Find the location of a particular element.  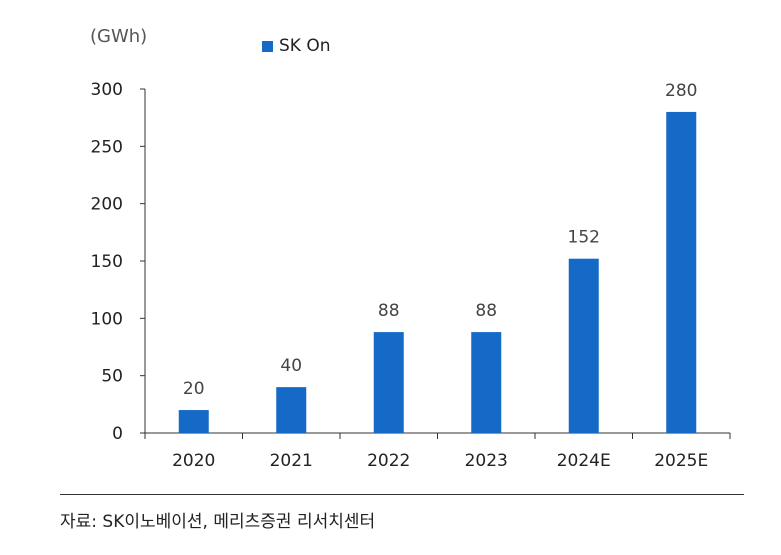

y-tick-label: 150 is located at coordinates (107, 262).